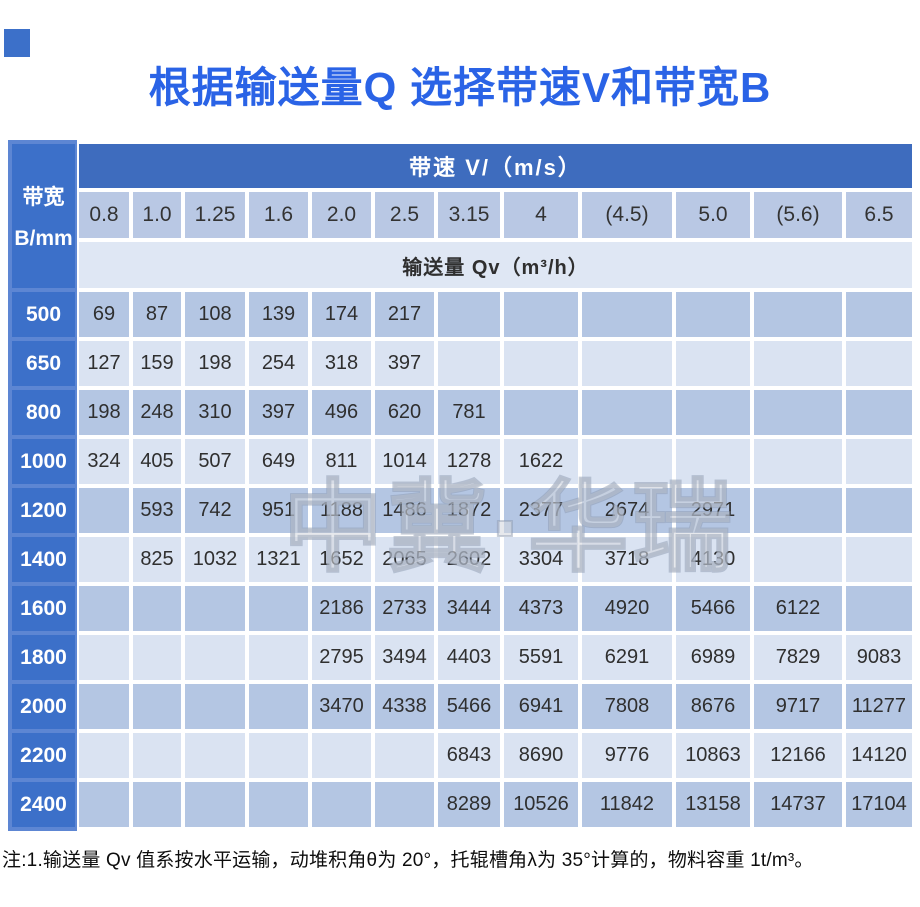 This screenshot has height=907, width=920. Describe the element at coordinates (43, 412) in the screenshot. I see `belt-width-cell: 800` at that location.